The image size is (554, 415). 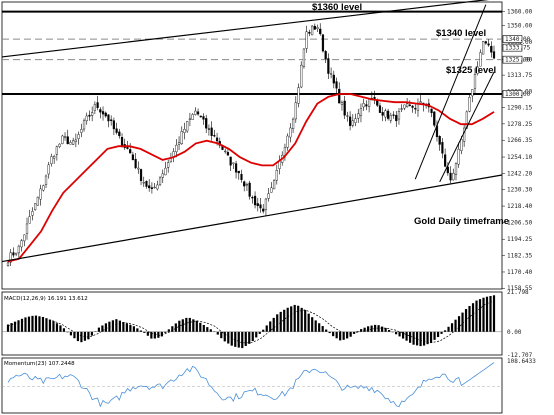 What do you see at coordinates (450, 92) in the screenshot?
I see `channel-line-left` at bounding box center [450, 92].